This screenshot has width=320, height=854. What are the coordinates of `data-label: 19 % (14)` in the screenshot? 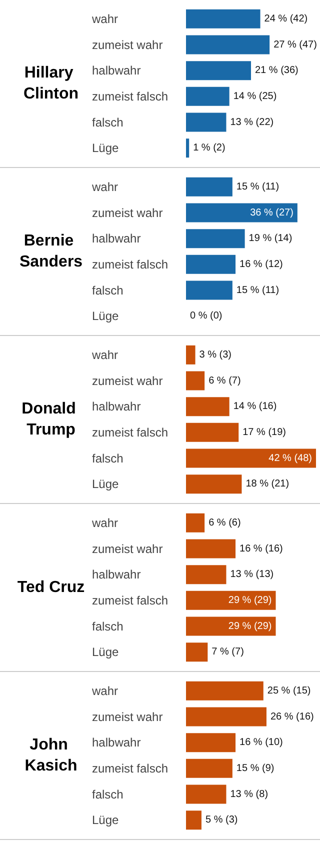 It's located at (270, 238).